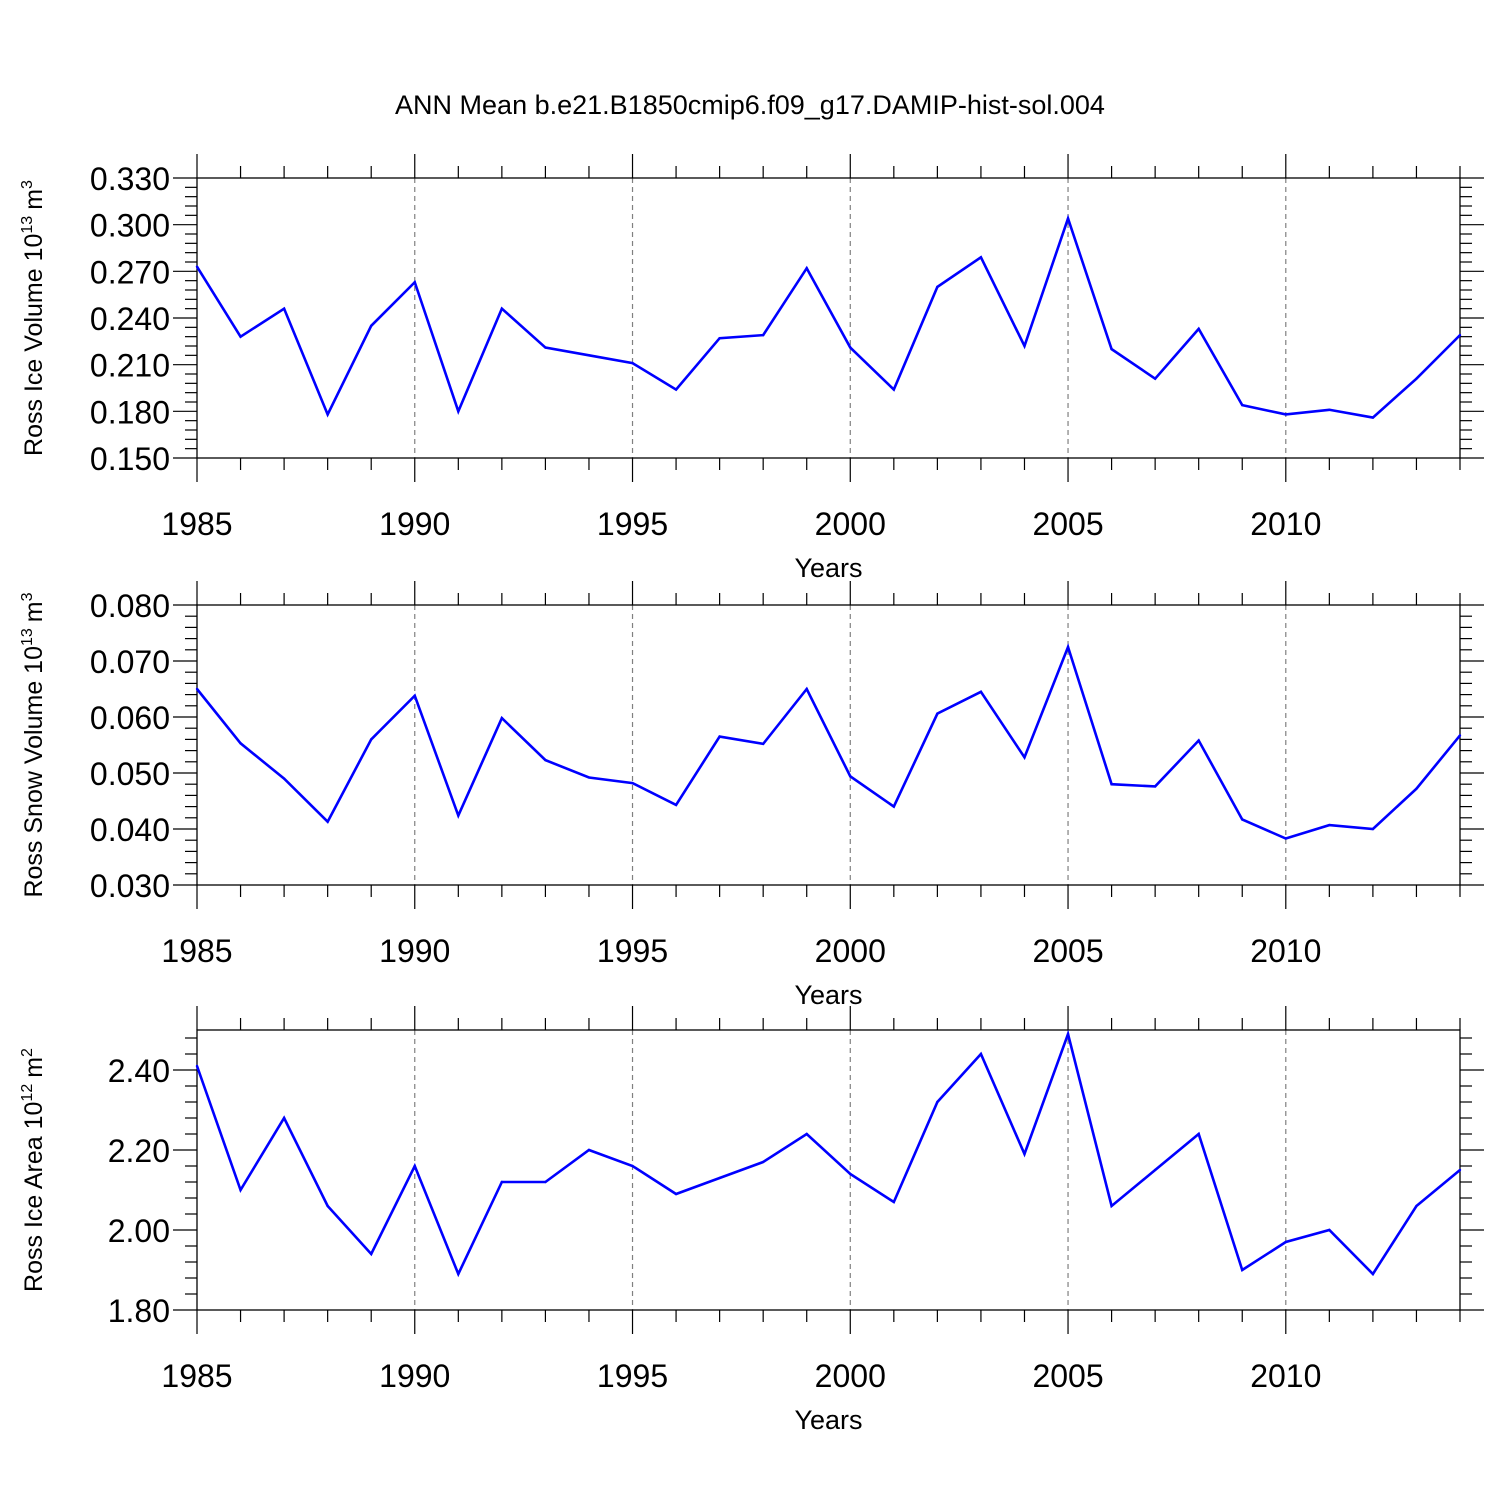 The width and height of the screenshot is (1500, 1500). I want to click on y-tick-label: 2.20, so click(139, 1151).